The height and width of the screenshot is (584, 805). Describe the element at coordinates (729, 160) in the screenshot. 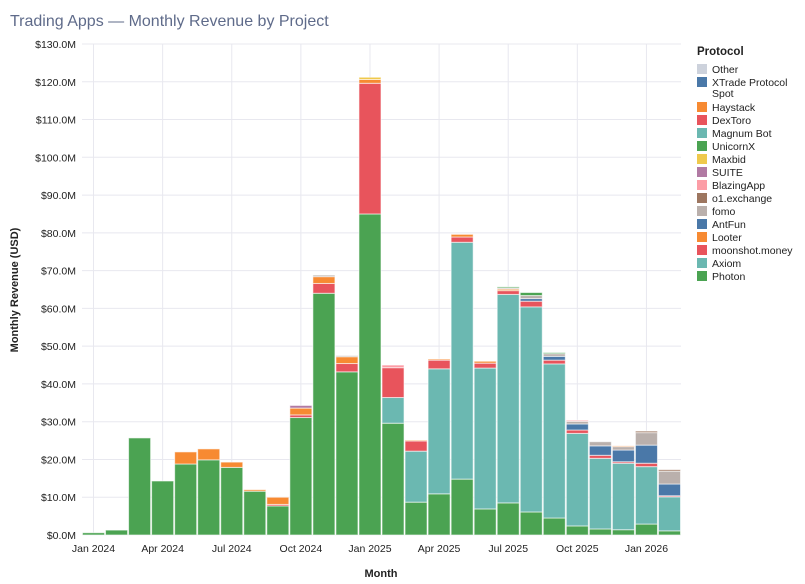

I see `legend-item-label: Maxbid` at that location.